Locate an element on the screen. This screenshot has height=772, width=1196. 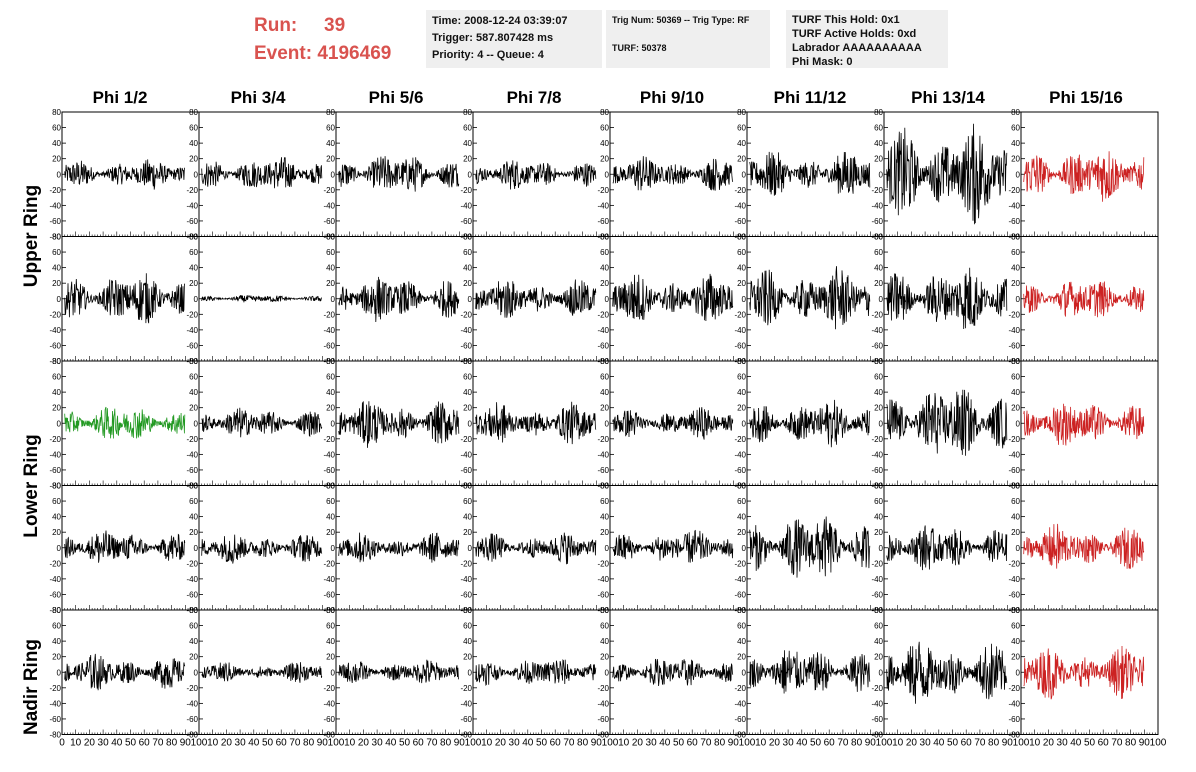
waveform-trace-r0c2 is located at coordinates (399, 174).